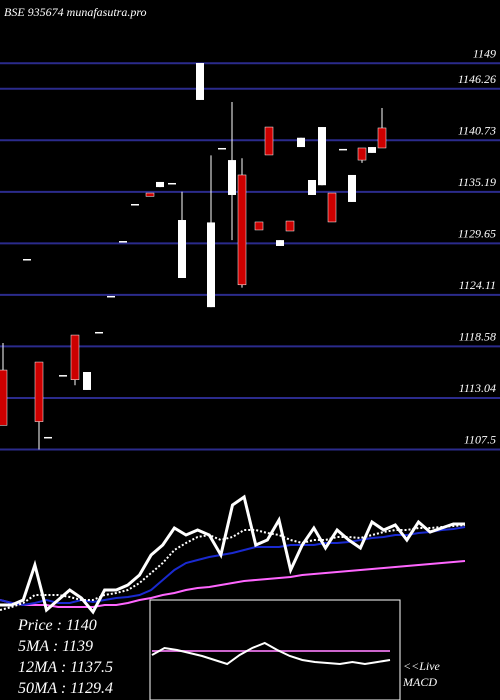 The width and height of the screenshot is (500, 700). I want to click on y-tick-label: 1135.19, so click(477, 182).